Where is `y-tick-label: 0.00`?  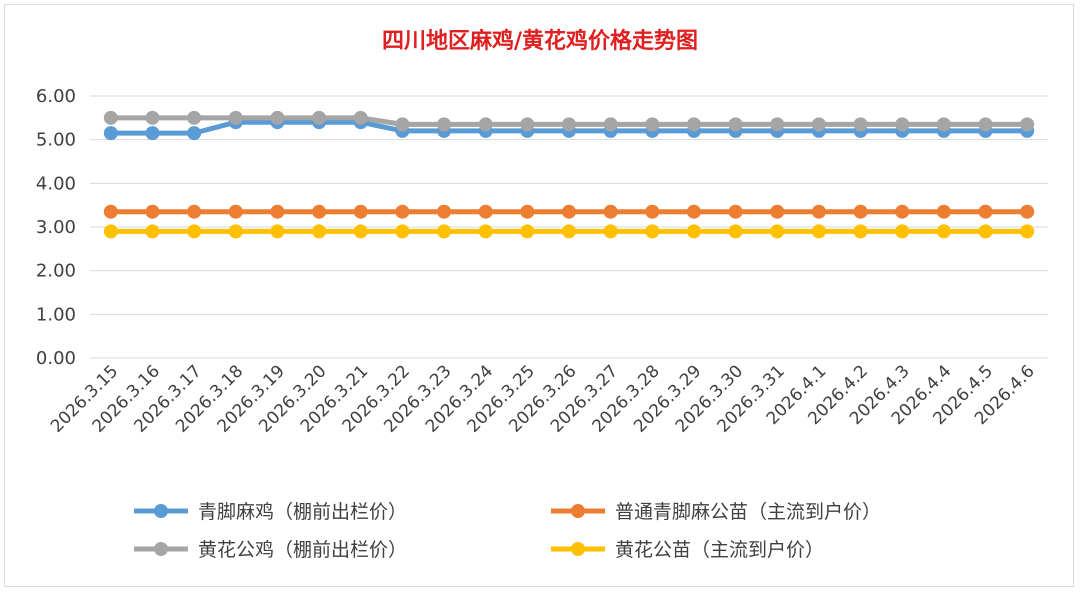 y-tick-label: 0.00 is located at coordinates (56, 358).